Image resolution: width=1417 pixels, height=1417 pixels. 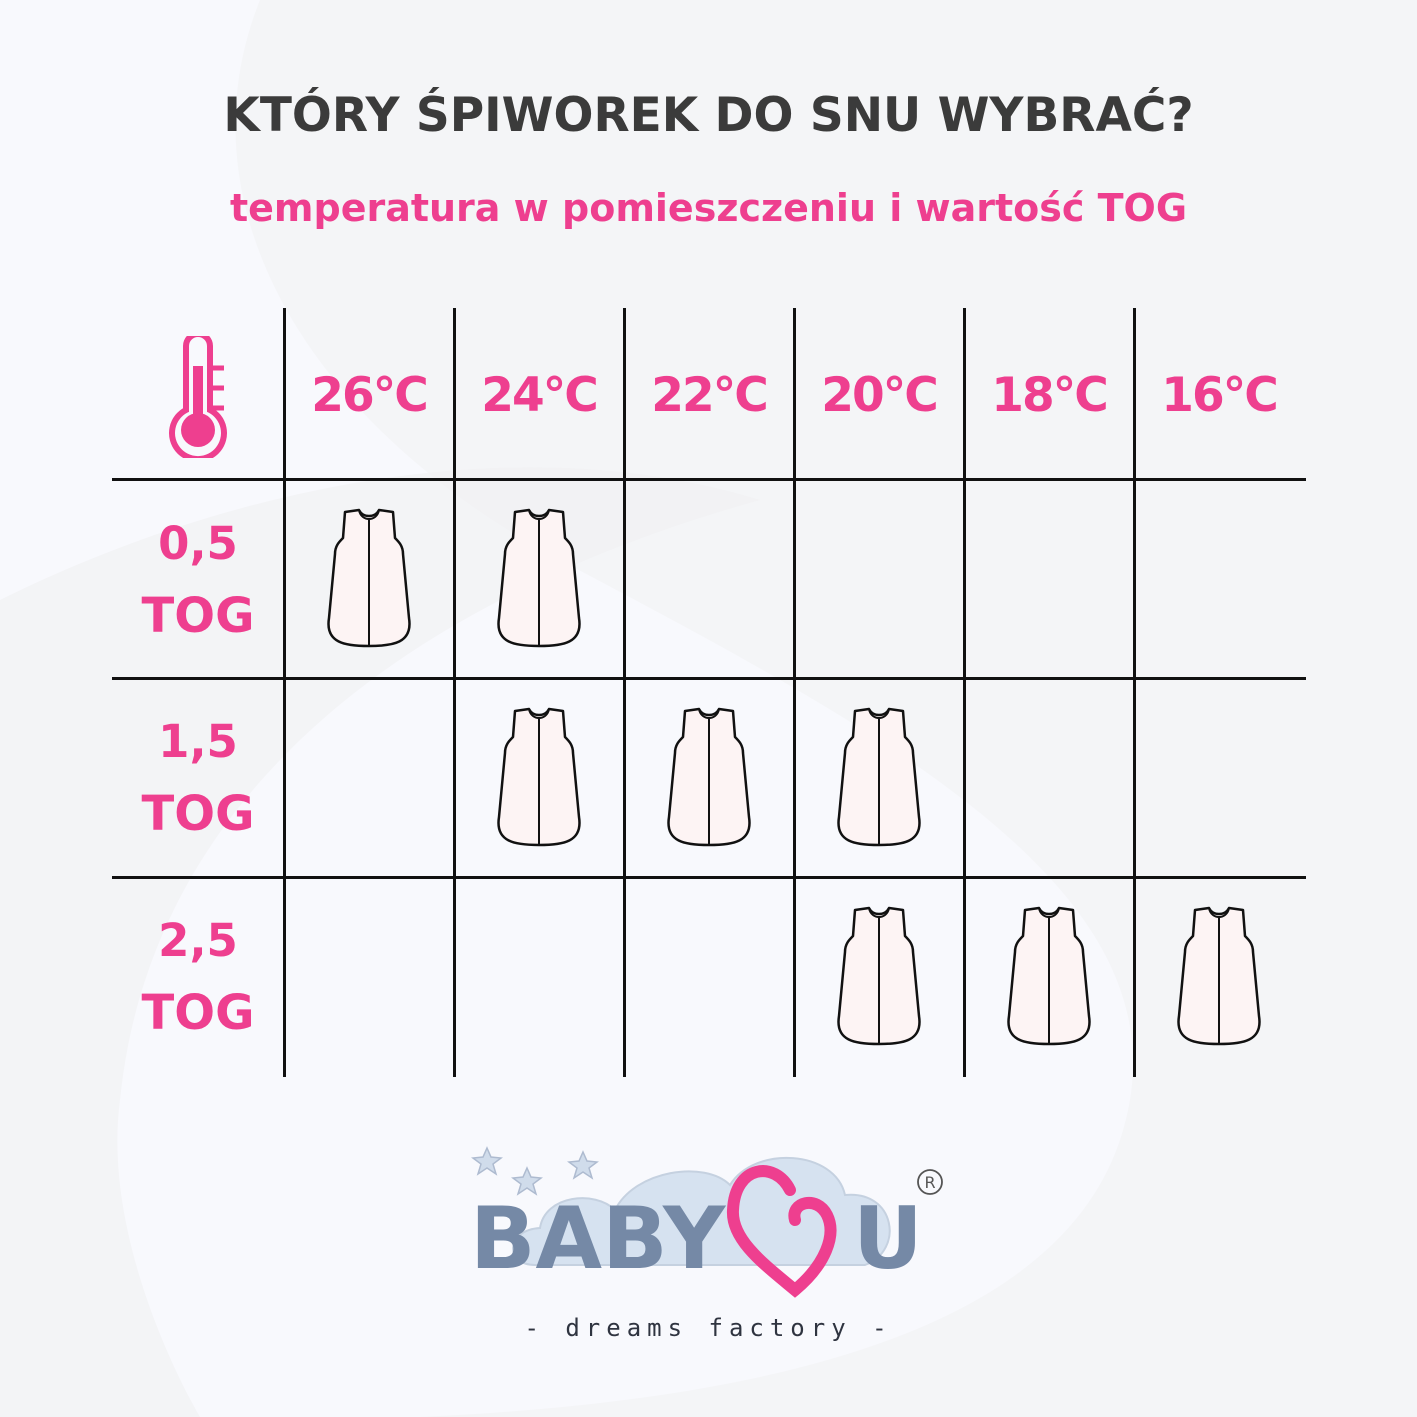 I want to click on row-label-0.5-tog: 0,5 TOG, so click(x=198, y=580).